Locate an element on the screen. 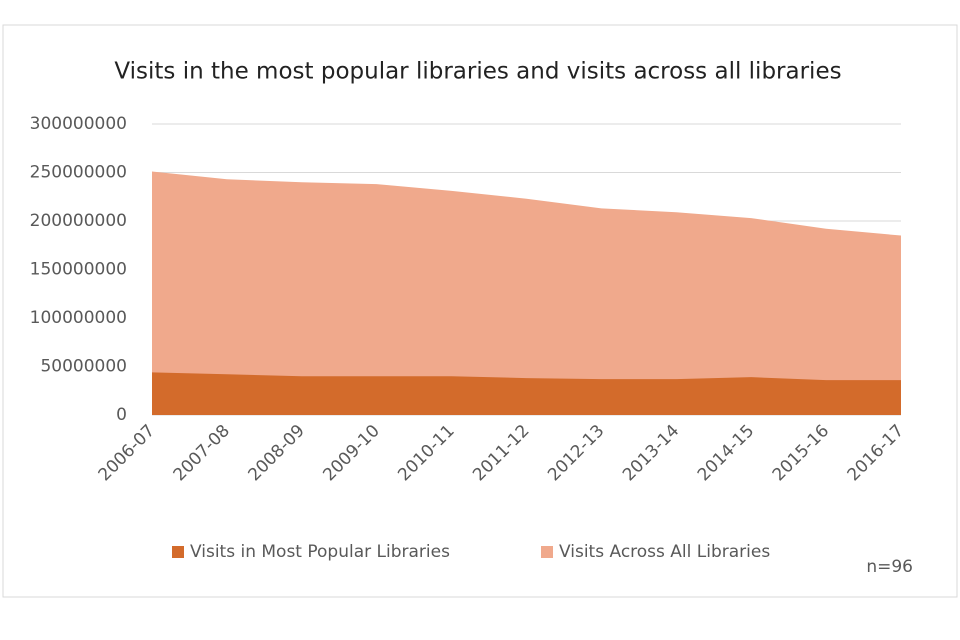 The width and height of the screenshot is (960, 640). annotation: n=96 is located at coordinates (889, 567).